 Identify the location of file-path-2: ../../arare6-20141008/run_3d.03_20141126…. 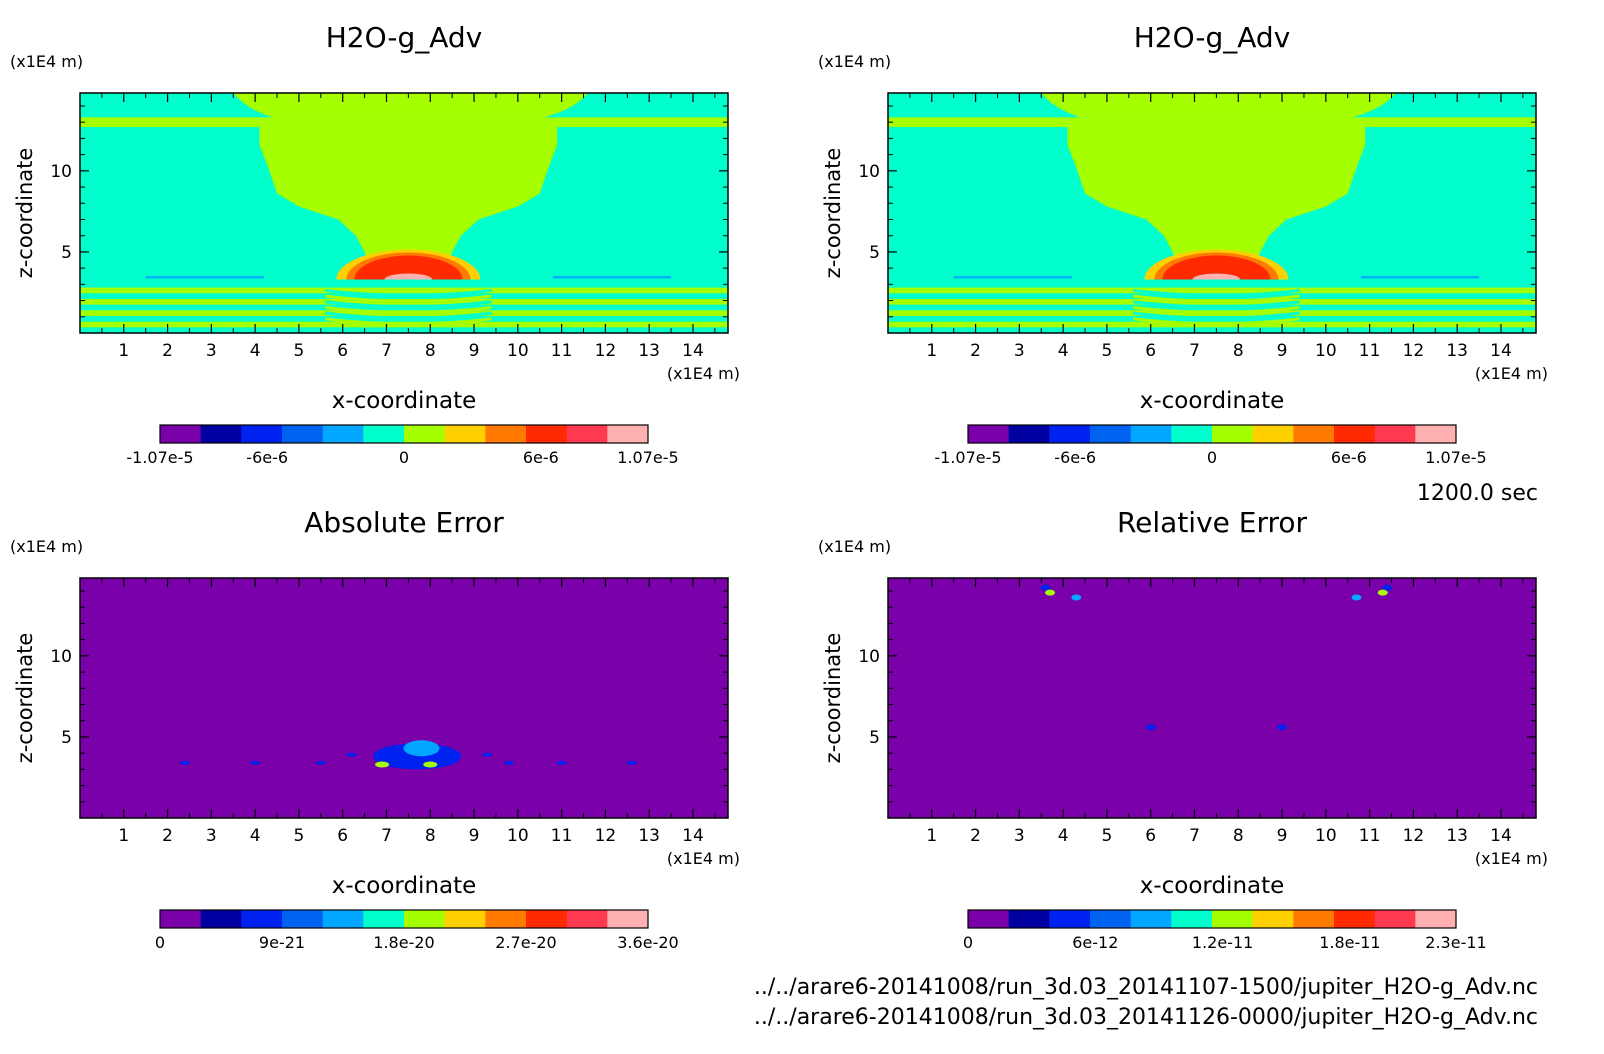
(1146, 1017).